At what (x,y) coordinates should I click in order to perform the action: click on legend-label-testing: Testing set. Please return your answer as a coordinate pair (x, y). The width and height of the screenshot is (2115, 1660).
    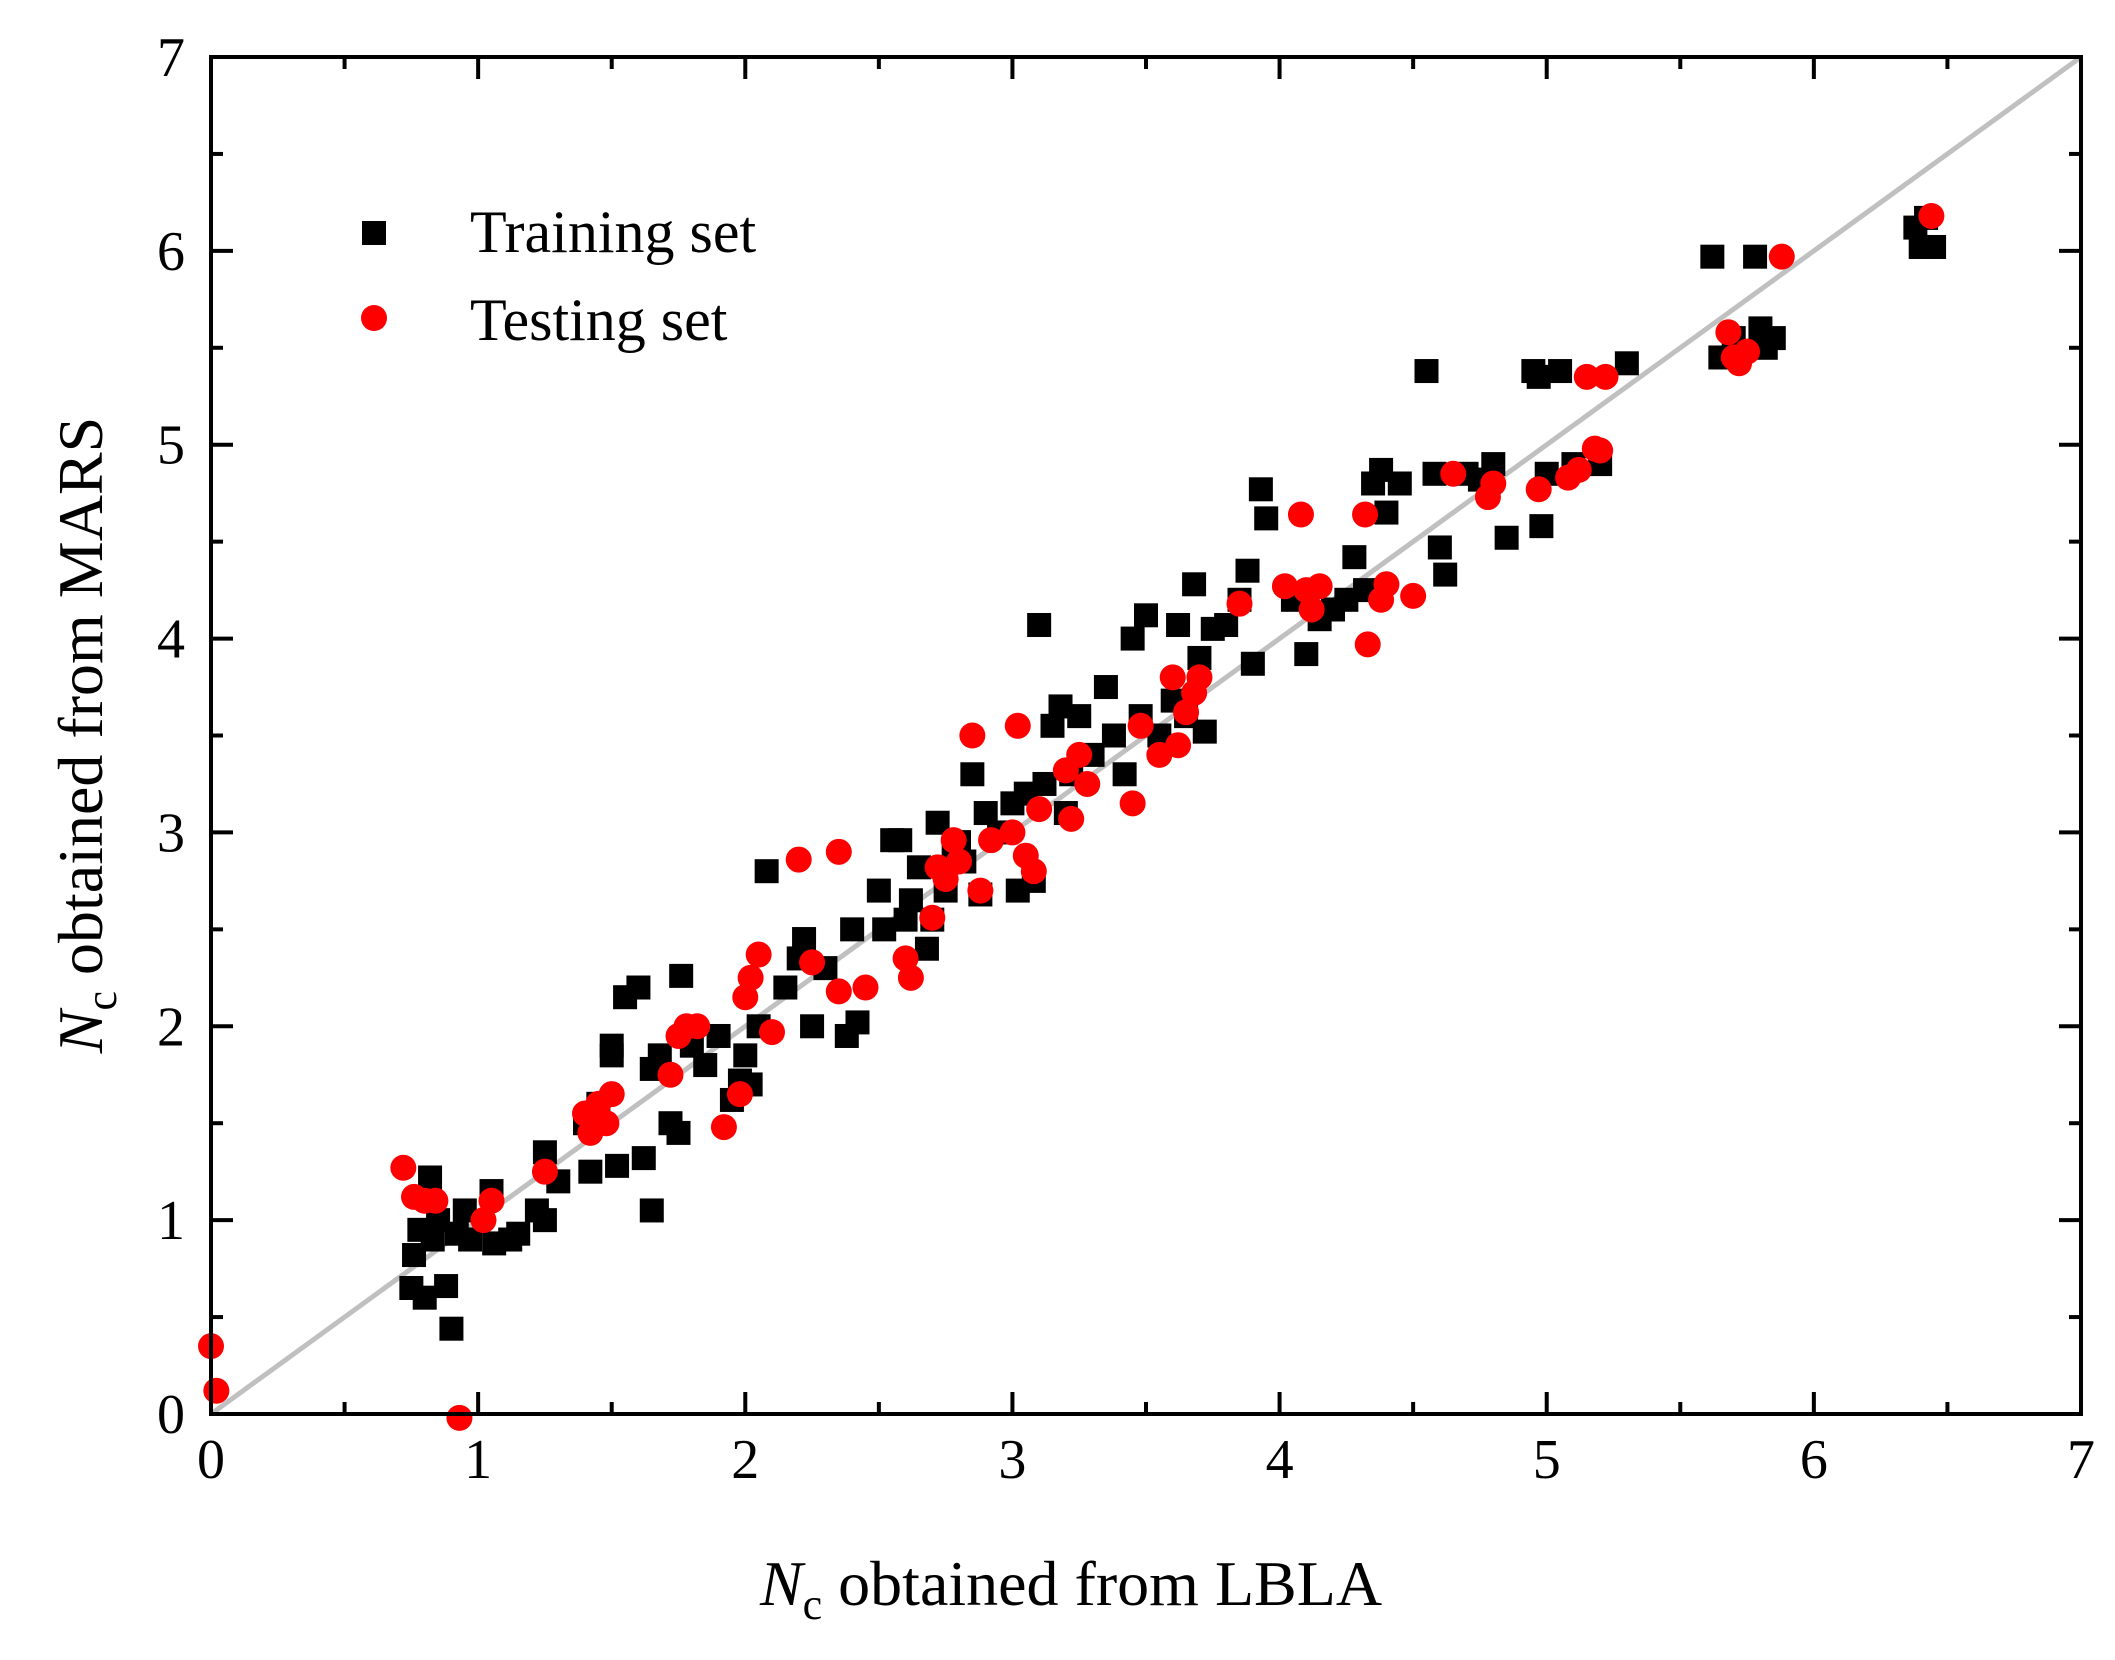
    Looking at the image, I should click on (599, 320).